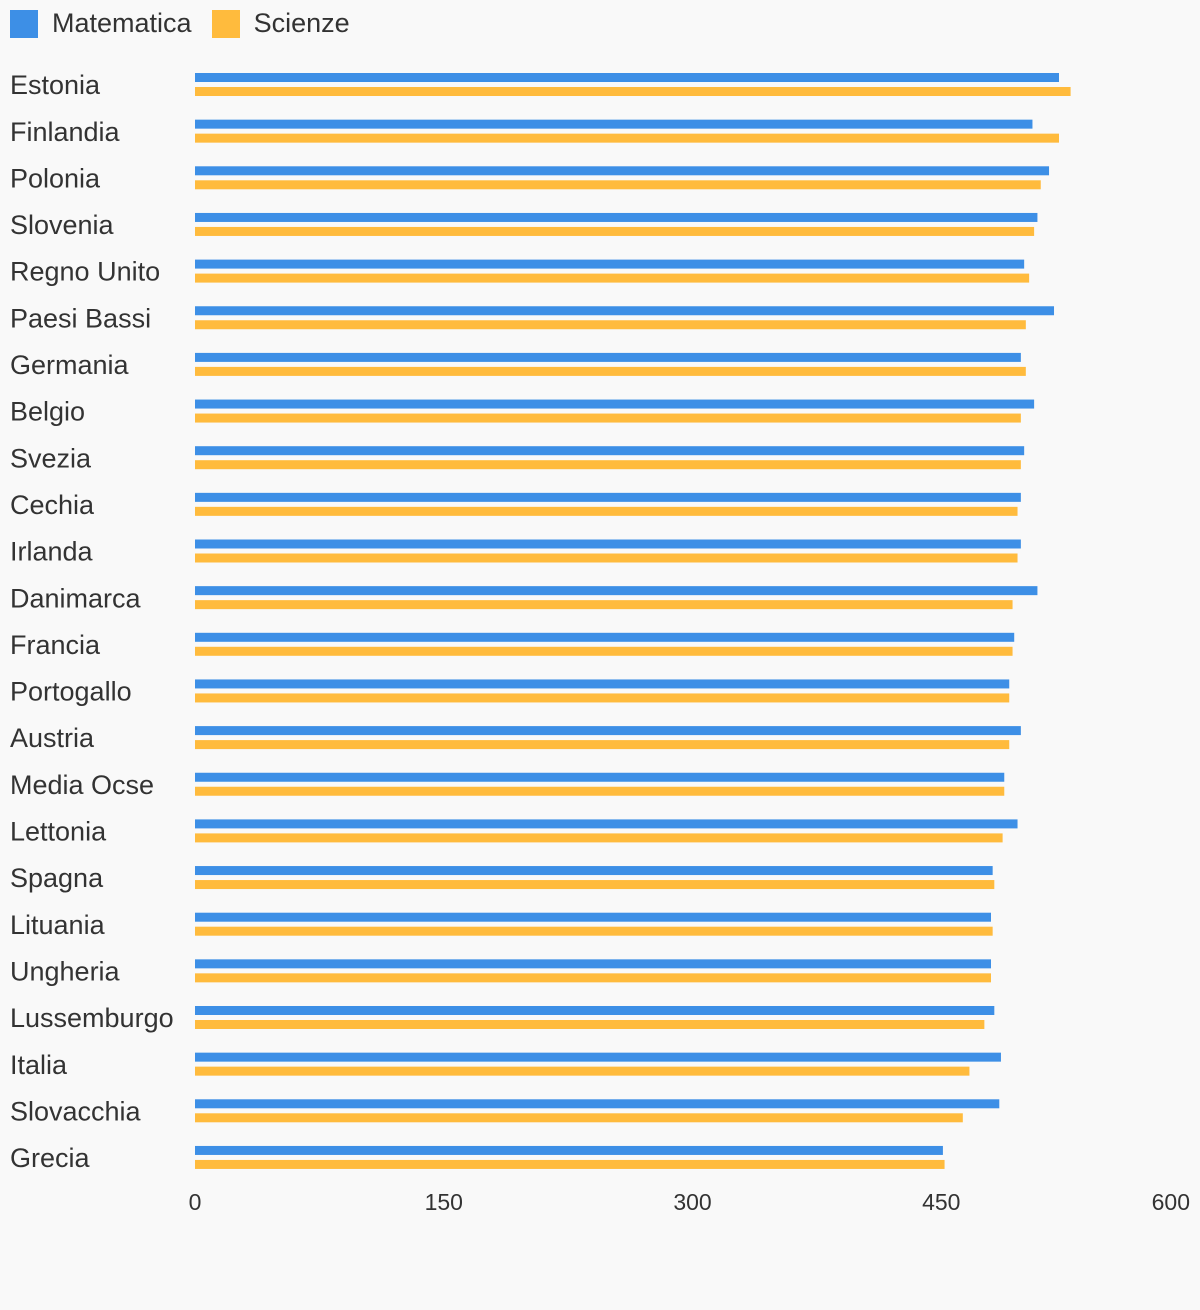 This screenshot has width=1200, height=1310. What do you see at coordinates (582, 1071) in the screenshot?
I see `bar-scienze-italia` at bounding box center [582, 1071].